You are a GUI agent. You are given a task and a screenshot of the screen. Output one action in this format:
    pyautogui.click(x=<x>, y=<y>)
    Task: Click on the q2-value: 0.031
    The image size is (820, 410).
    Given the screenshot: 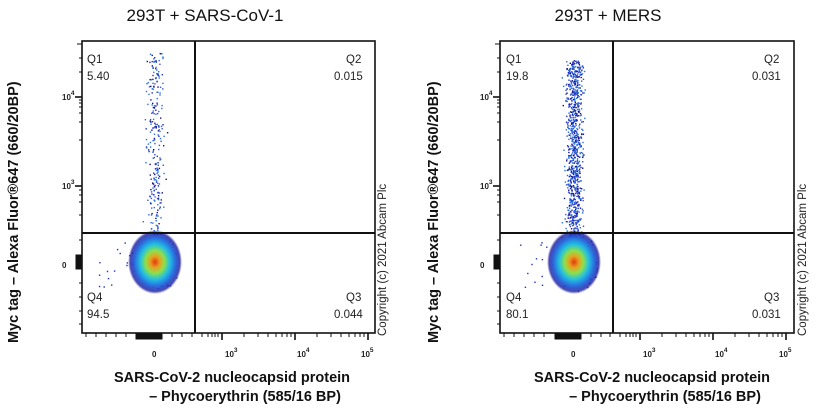 What is the action you would take?
    pyautogui.click(x=766, y=77)
    